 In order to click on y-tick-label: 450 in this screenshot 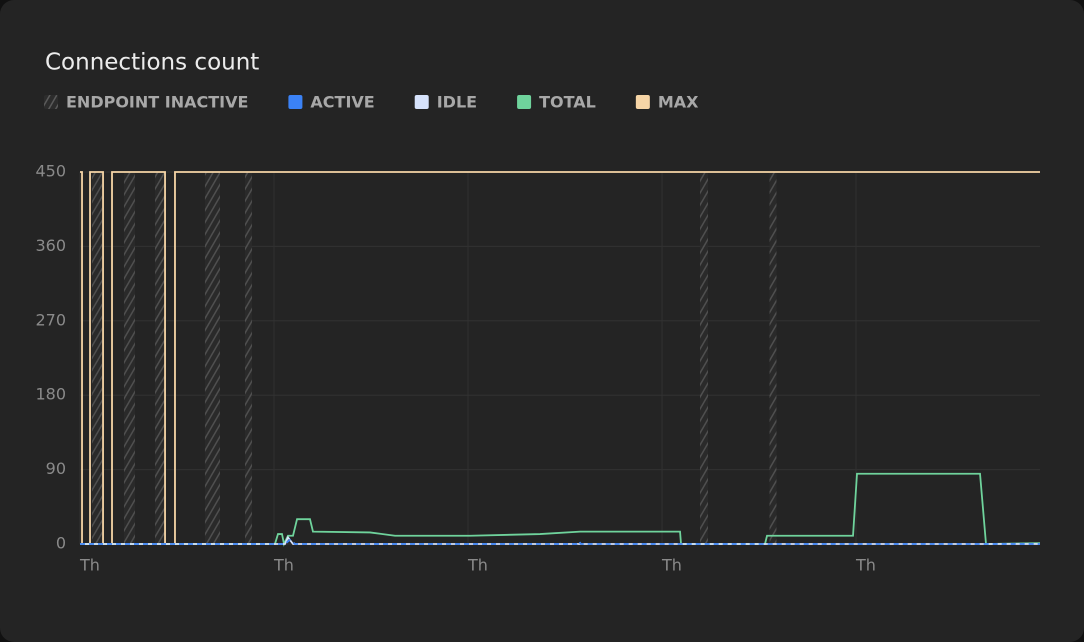, I will do `click(50, 171)`.